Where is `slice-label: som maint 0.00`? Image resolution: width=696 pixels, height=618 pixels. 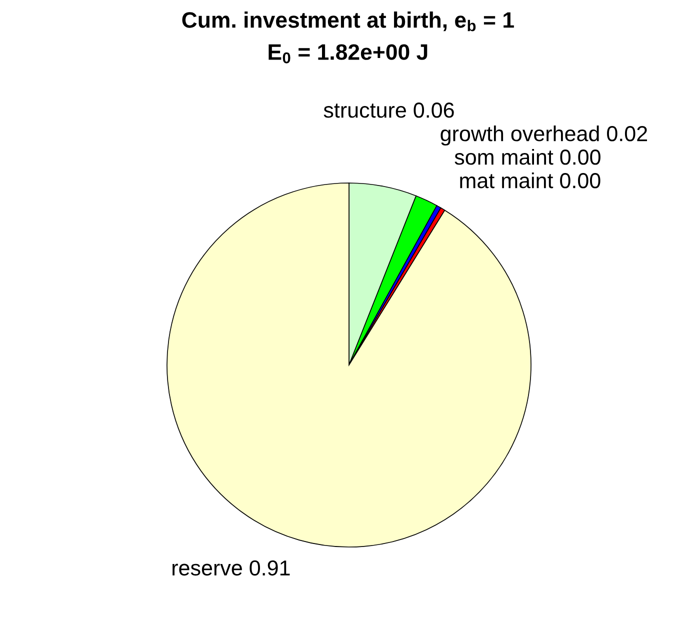 slice-label: som maint 0.00 is located at coordinates (527, 156).